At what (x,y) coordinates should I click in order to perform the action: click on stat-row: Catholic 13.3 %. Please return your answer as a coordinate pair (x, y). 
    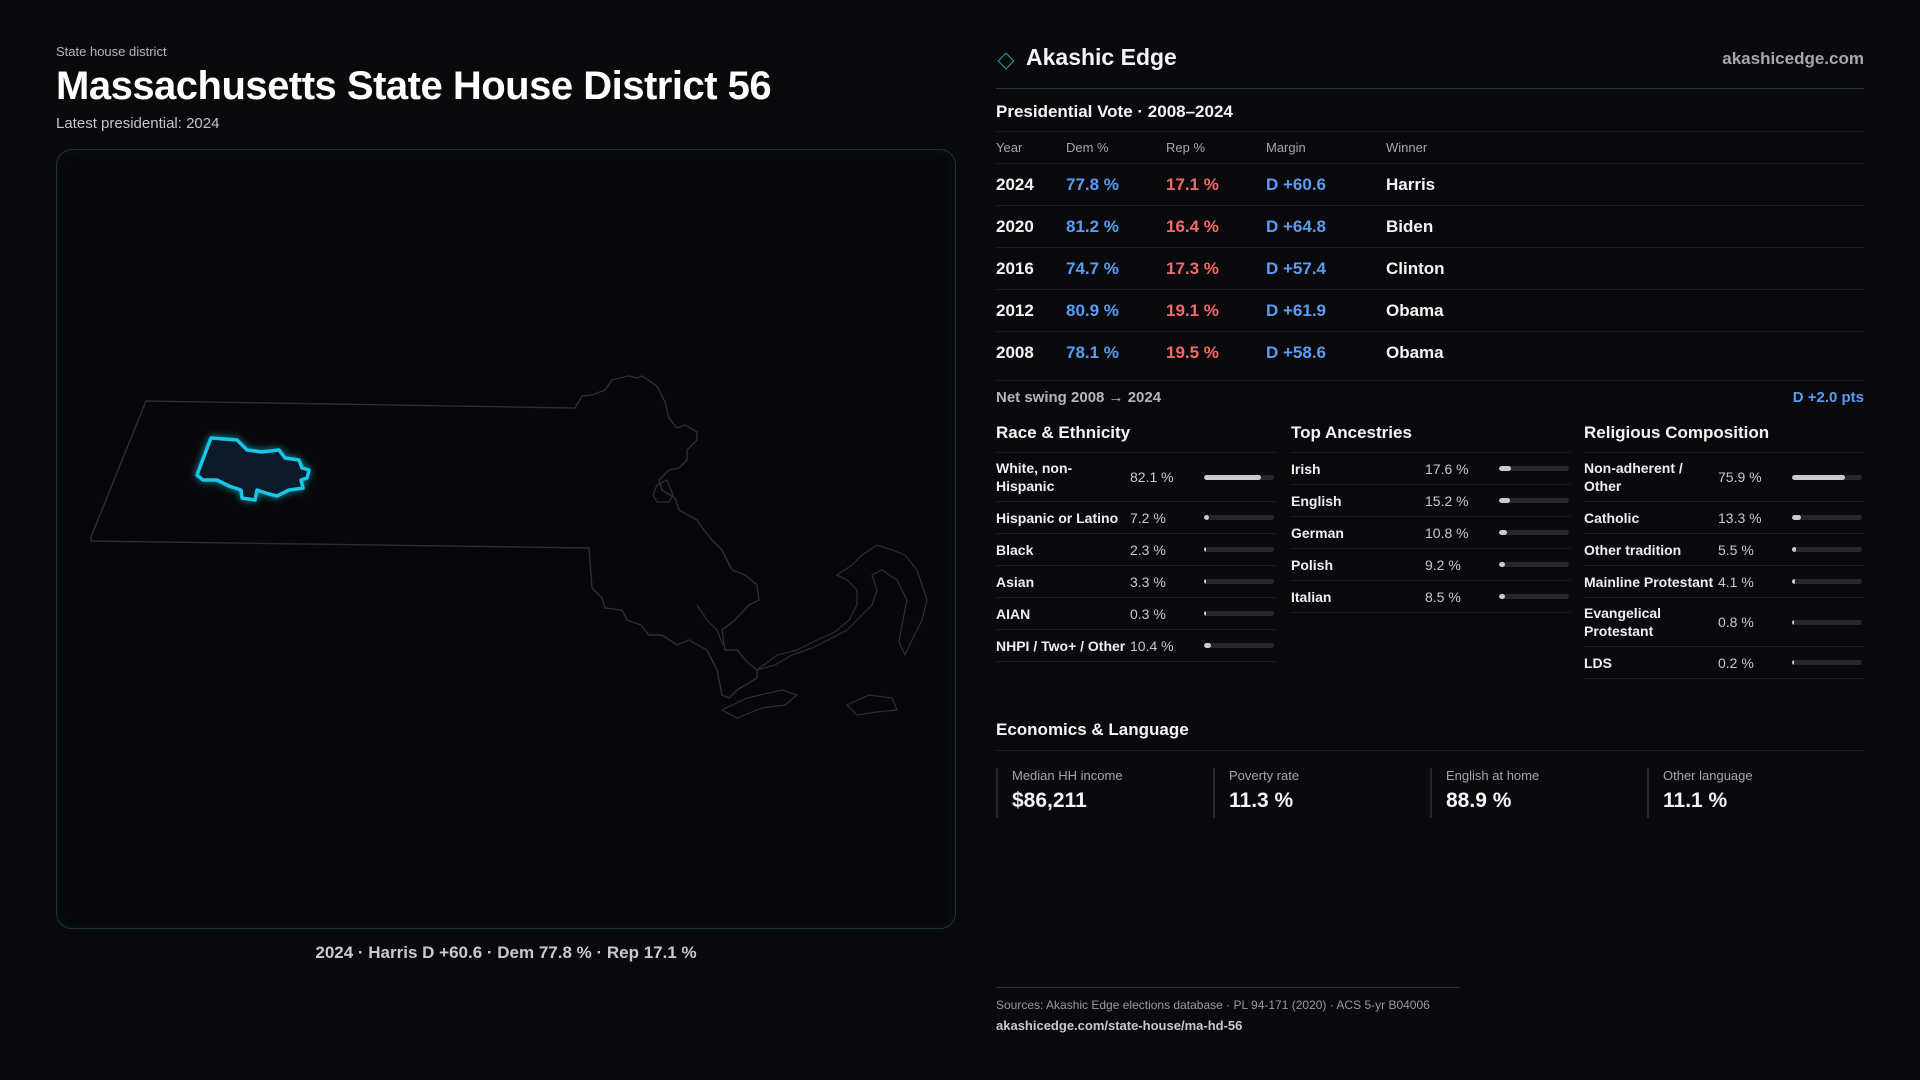
    Looking at the image, I should click on (1724, 518).